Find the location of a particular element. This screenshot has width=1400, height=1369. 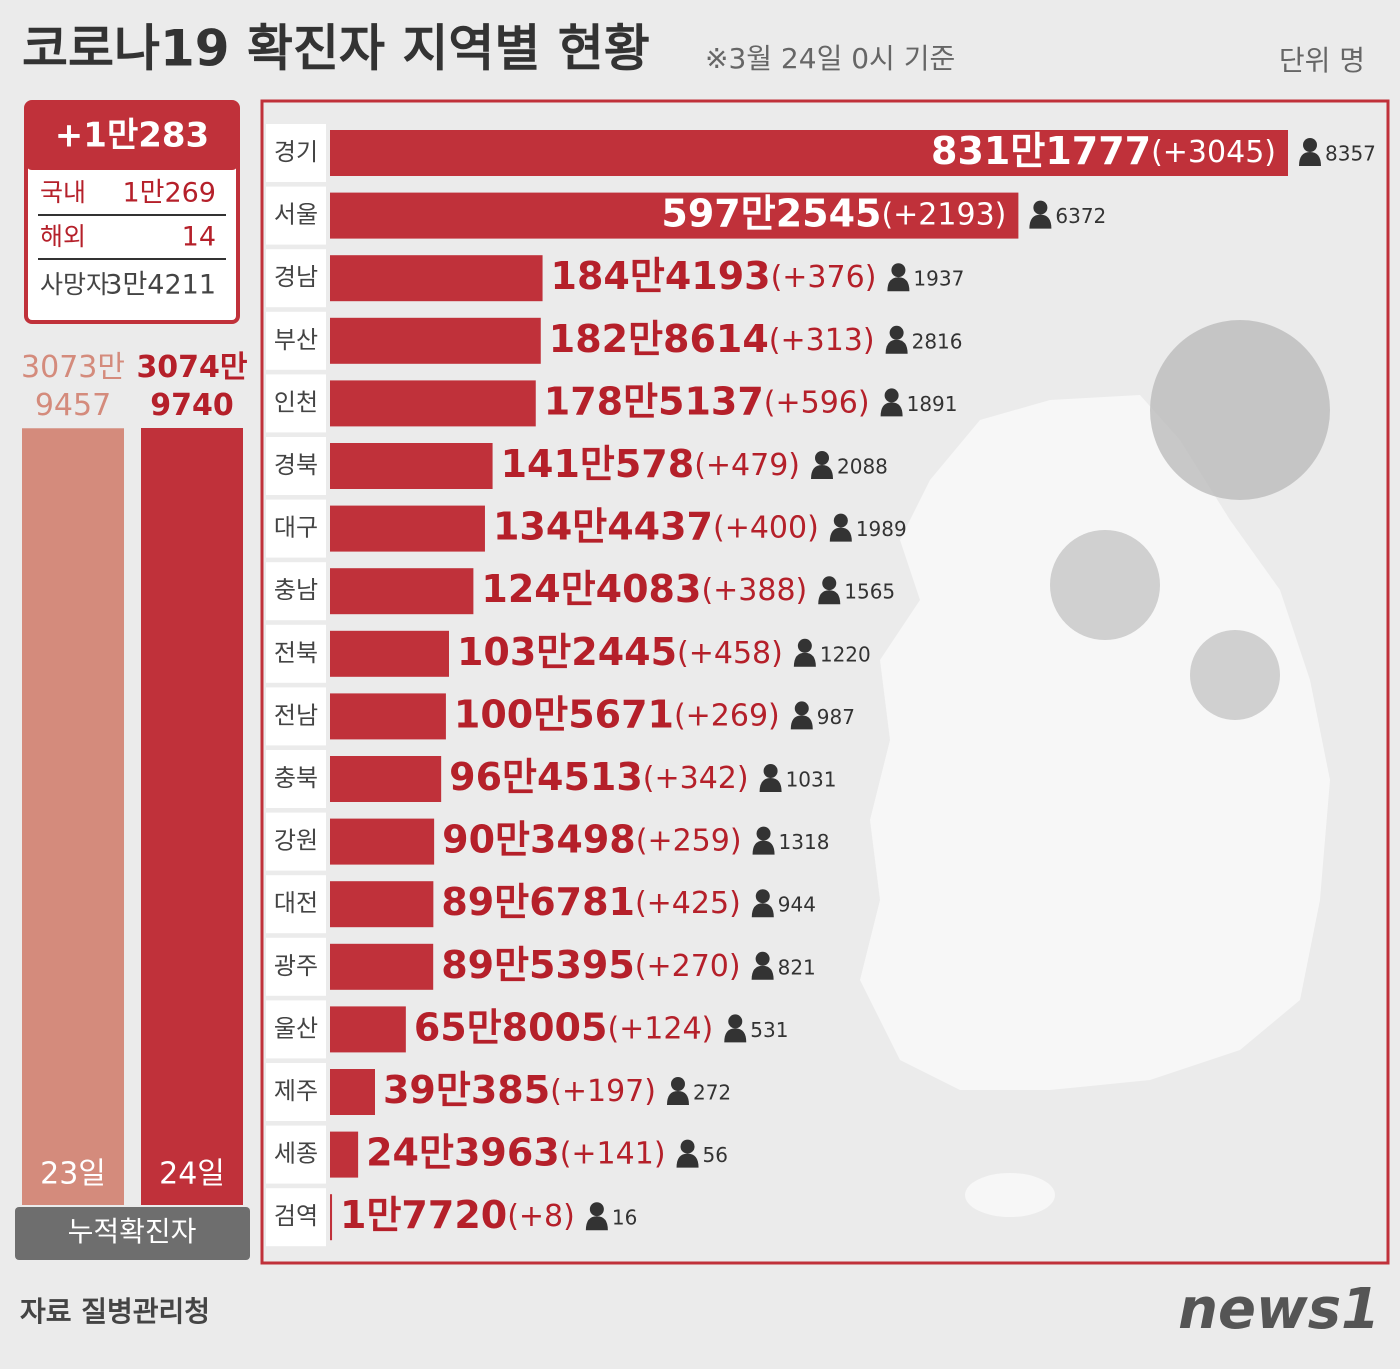

death-count: 1891 is located at coordinates (932, 404).